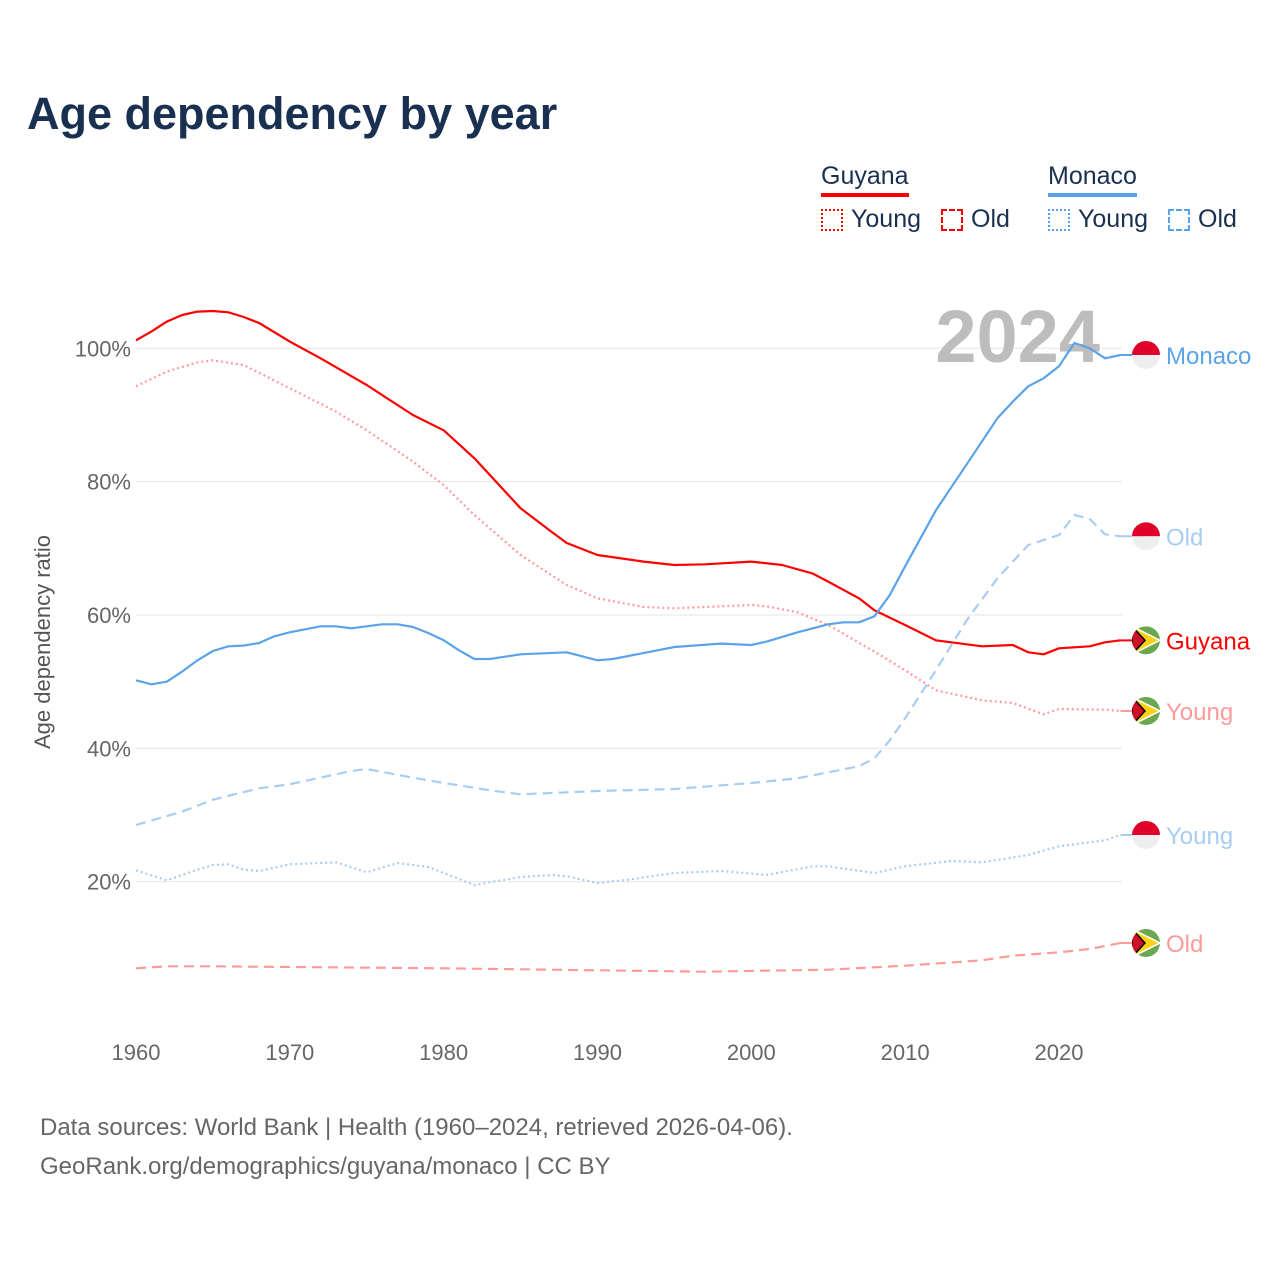 The height and width of the screenshot is (1280, 1280). I want to click on x-tick-label: 1980, so click(443, 1052).